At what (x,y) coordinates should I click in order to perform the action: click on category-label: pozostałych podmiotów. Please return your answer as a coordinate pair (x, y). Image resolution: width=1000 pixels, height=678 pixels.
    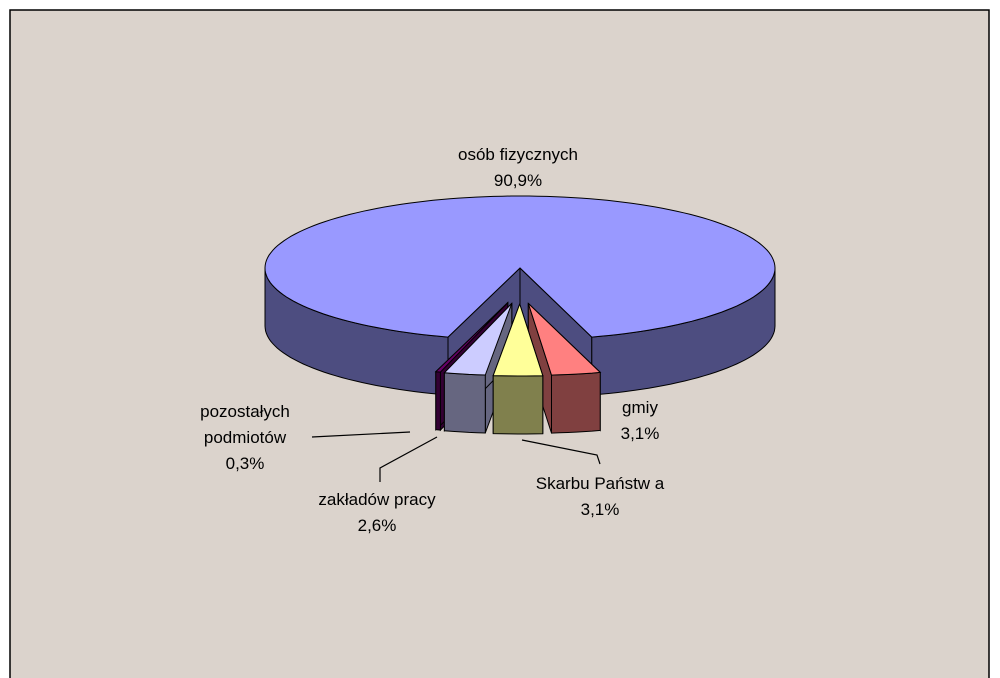
    Looking at the image, I should click on (245, 424).